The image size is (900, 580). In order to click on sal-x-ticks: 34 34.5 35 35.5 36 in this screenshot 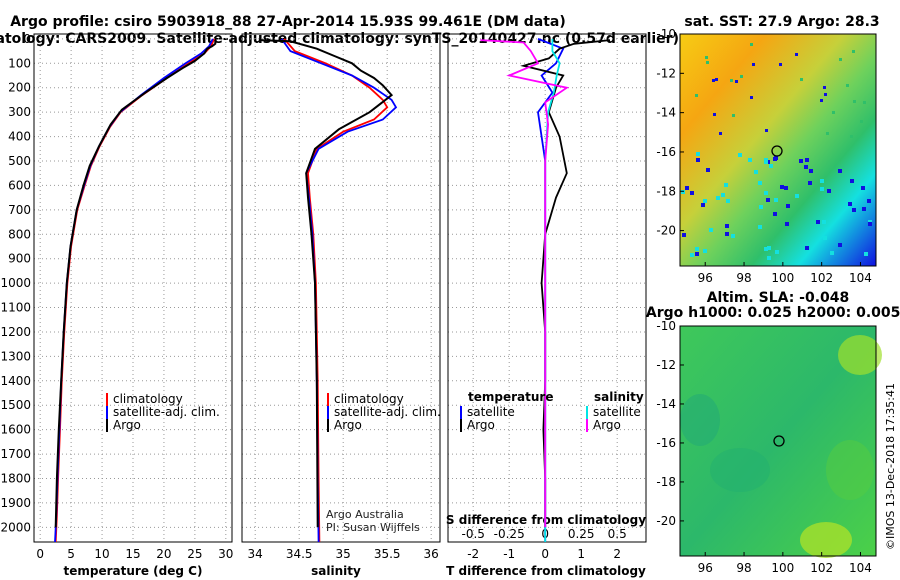, I will do `click(343, 554)`.